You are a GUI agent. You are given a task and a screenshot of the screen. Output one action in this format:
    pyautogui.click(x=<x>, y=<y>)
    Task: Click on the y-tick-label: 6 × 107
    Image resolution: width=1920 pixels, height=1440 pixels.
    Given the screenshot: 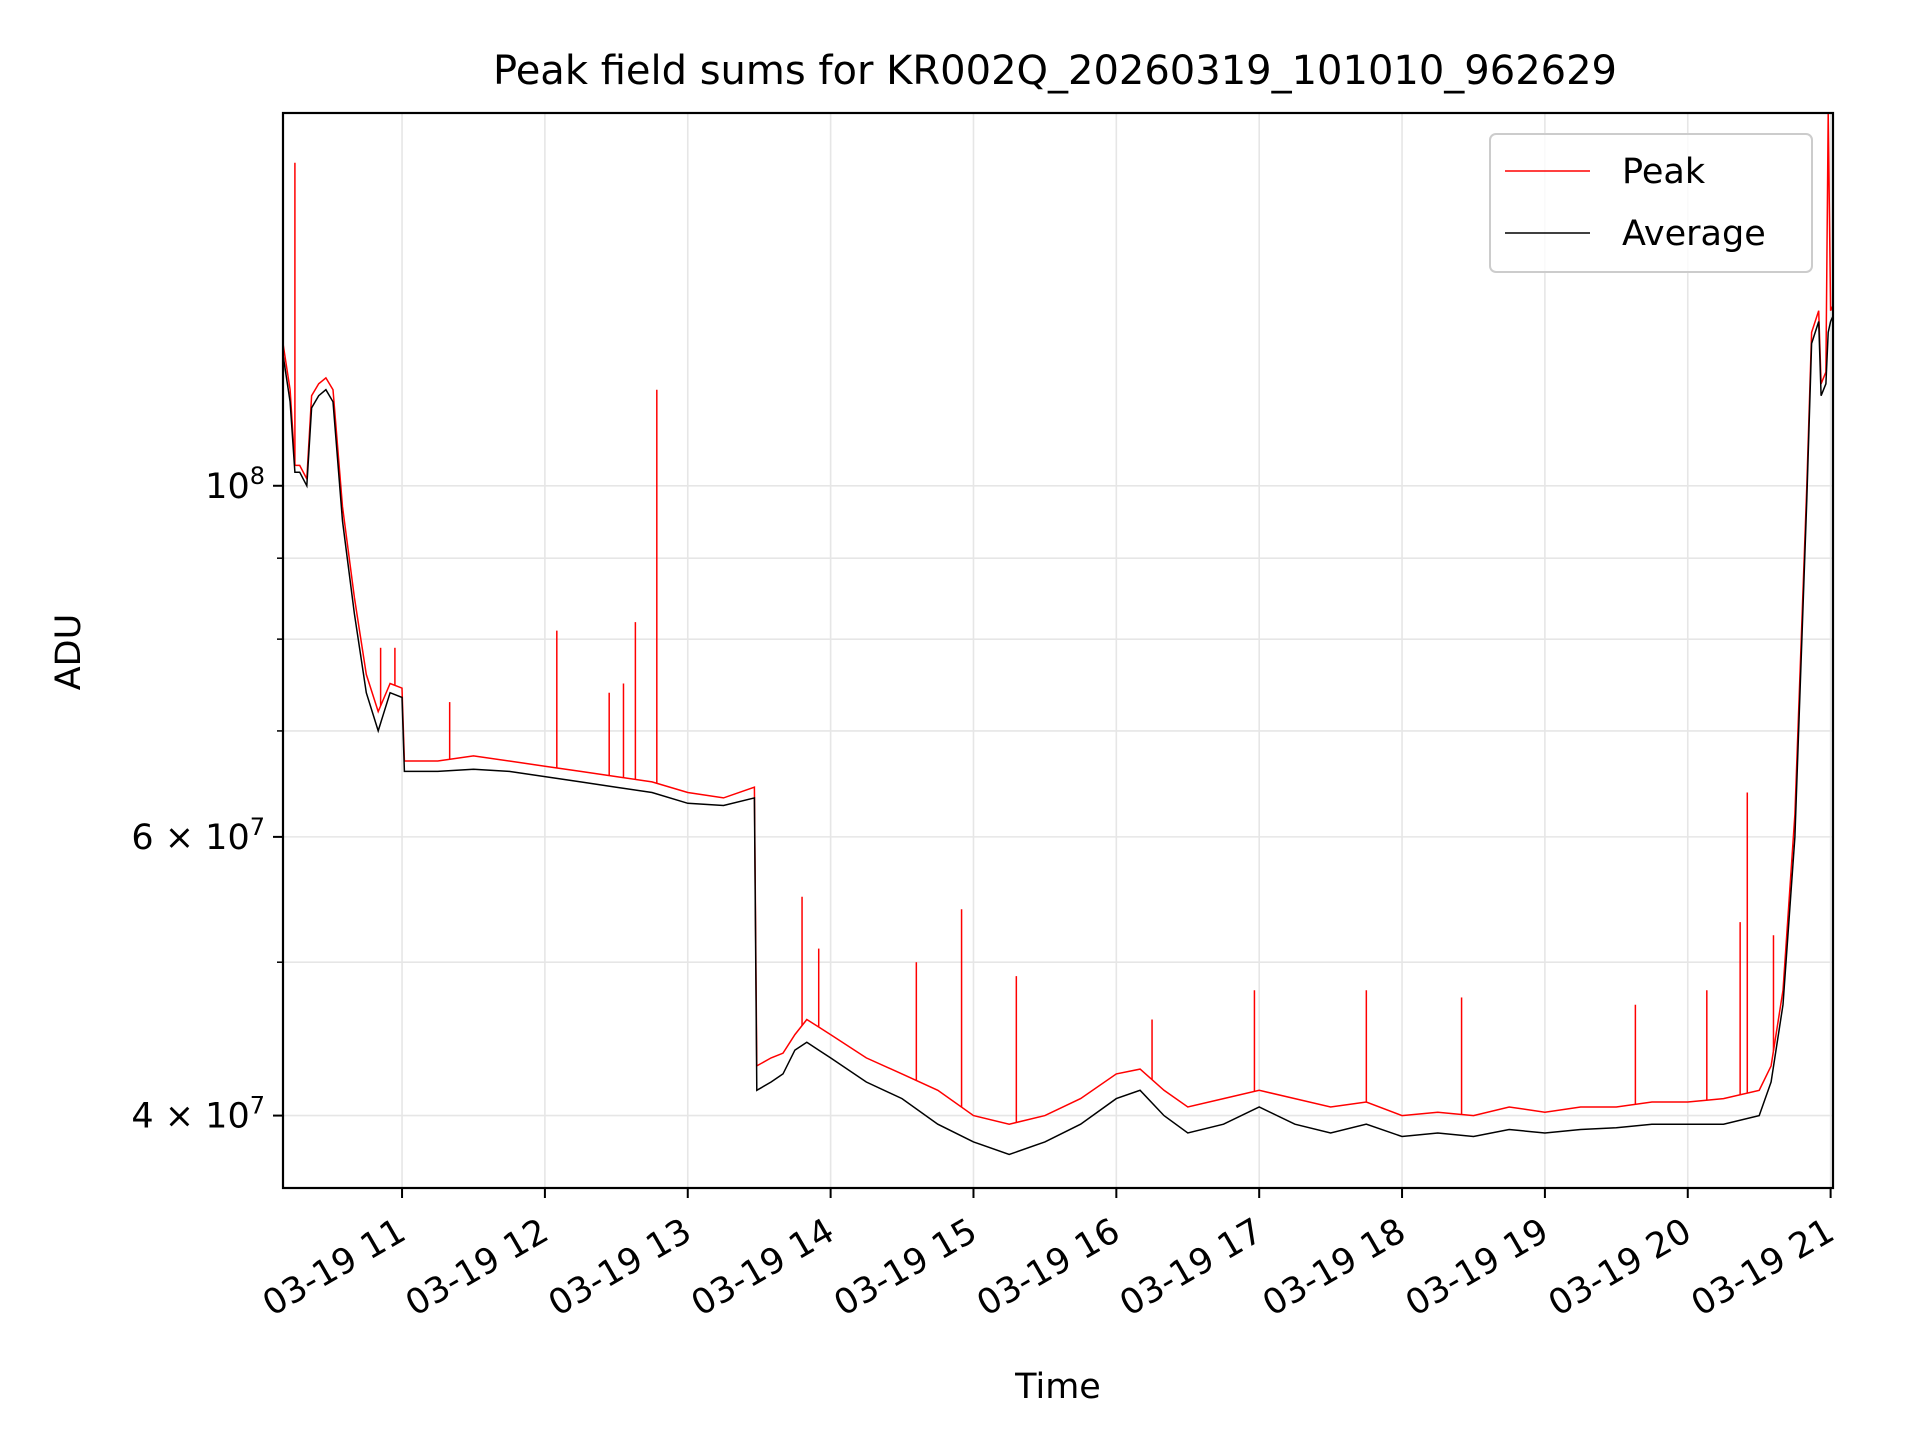 What is the action you would take?
    pyautogui.click(x=198, y=835)
    